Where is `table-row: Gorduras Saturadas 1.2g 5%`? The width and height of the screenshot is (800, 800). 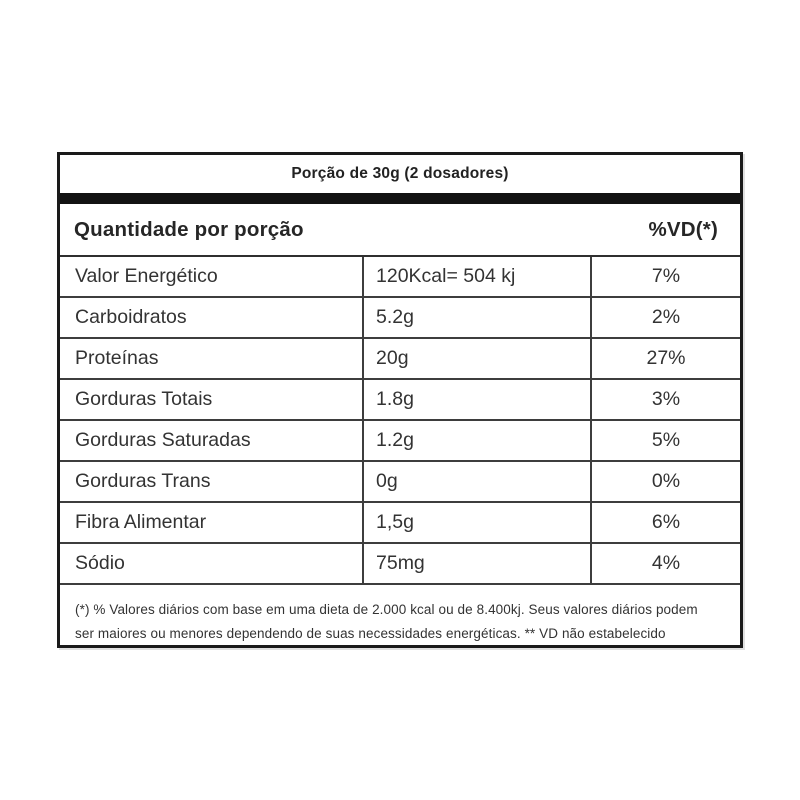 table-row: Gorduras Saturadas 1.2g 5% is located at coordinates (400, 441).